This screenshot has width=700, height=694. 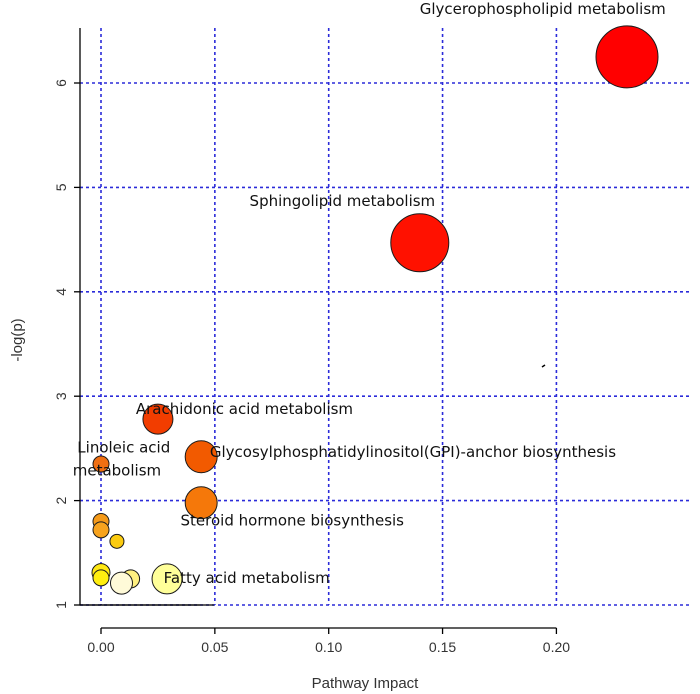 What do you see at coordinates (61, 605) in the screenshot?
I see `y-tick-label: 1` at bounding box center [61, 605].